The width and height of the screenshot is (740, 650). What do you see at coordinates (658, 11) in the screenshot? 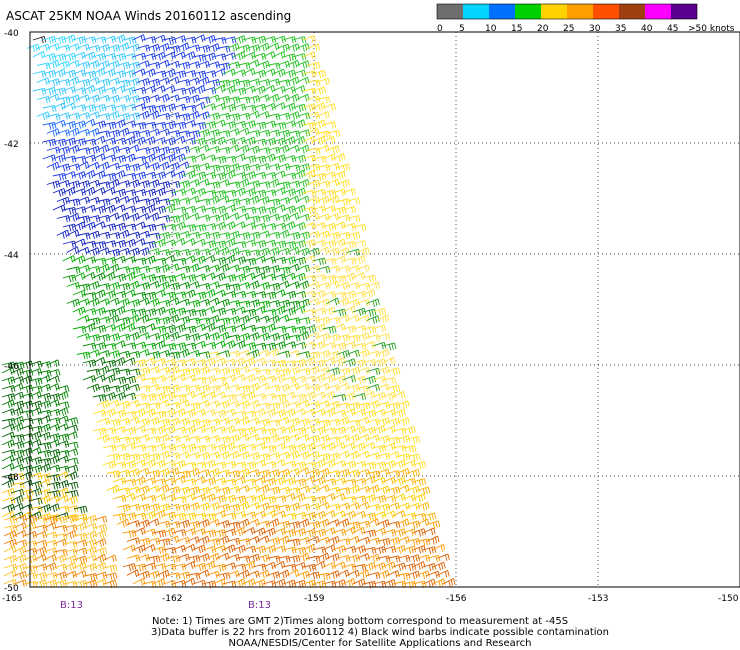
I see `colorbar-swatch` at bounding box center [658, 11].